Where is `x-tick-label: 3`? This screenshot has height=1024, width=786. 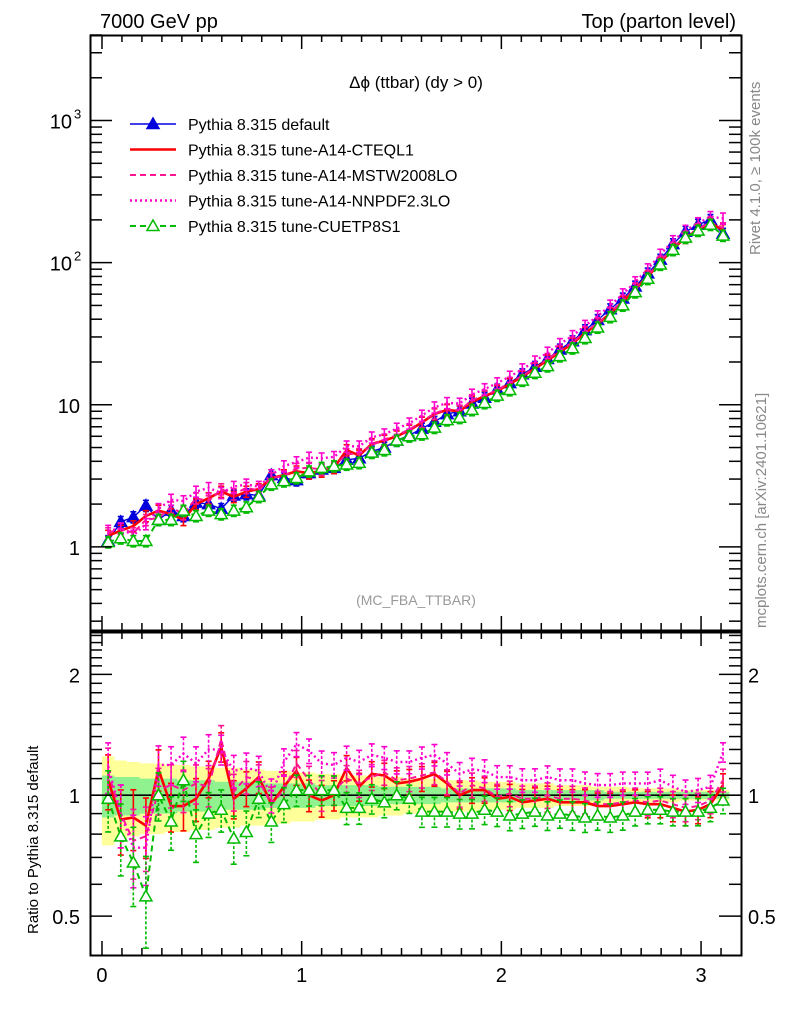 x-tick-label: 3 is located at coordinates (700, 976).